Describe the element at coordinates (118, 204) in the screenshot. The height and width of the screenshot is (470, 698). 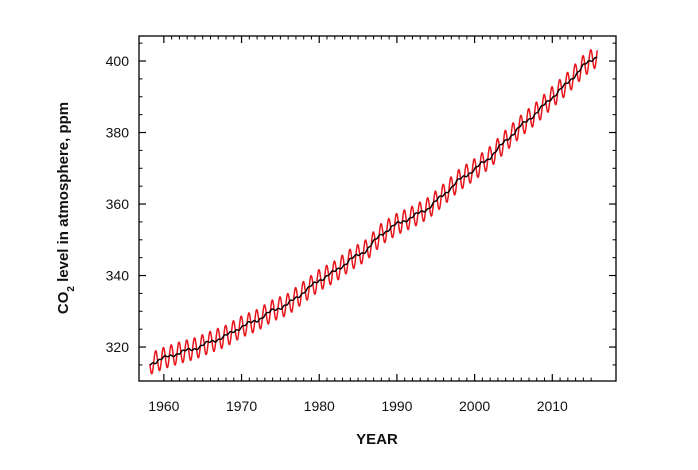
I see `y-tick-label: 360` at that location.